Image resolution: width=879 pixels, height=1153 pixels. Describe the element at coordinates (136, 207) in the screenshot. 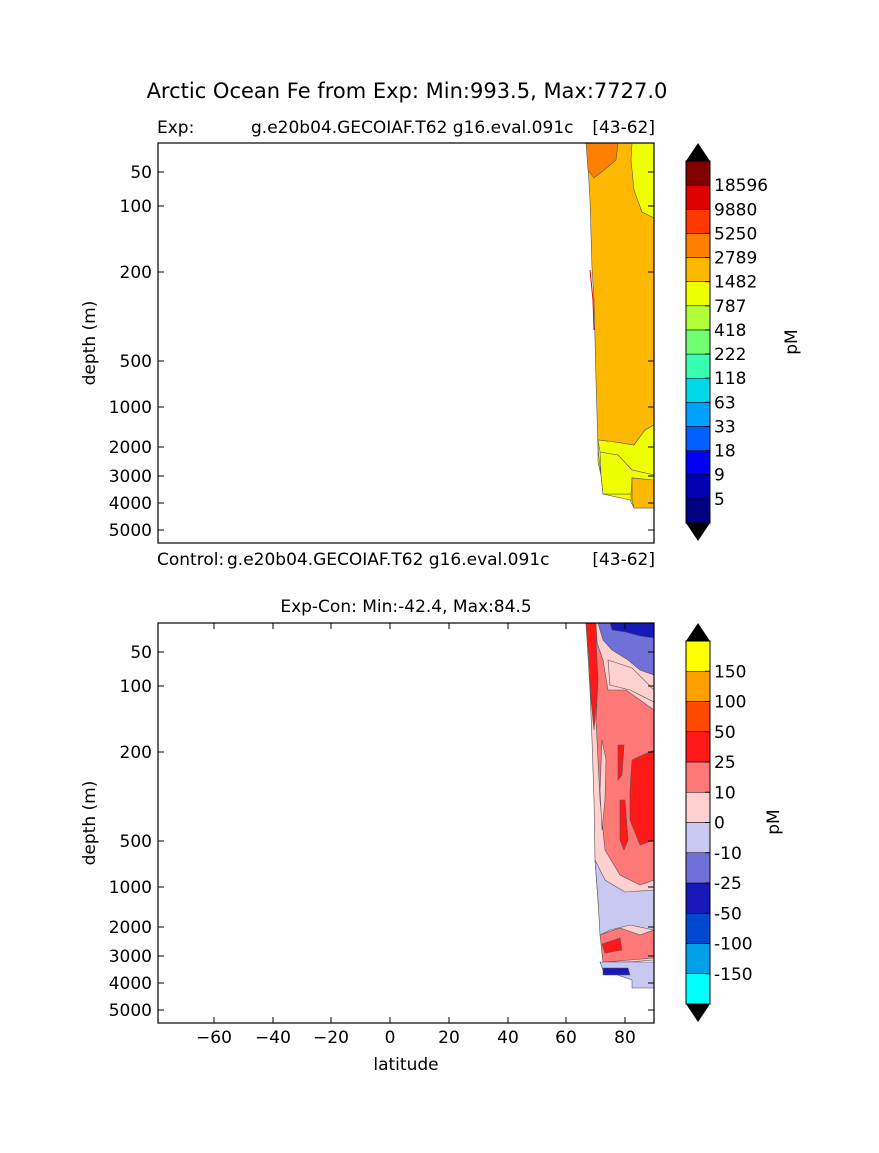

I see `exp-ytick-label: 100` at that location.